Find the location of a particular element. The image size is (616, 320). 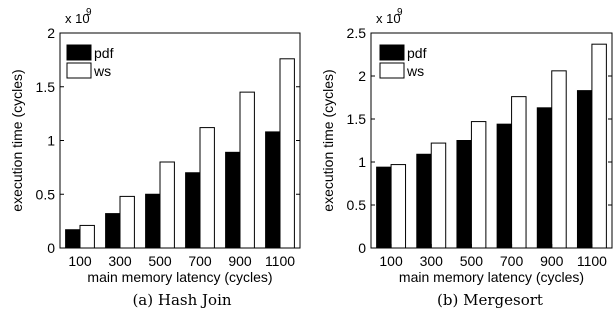

caption: (b) Mergesort is located at coordinates (490, 300).